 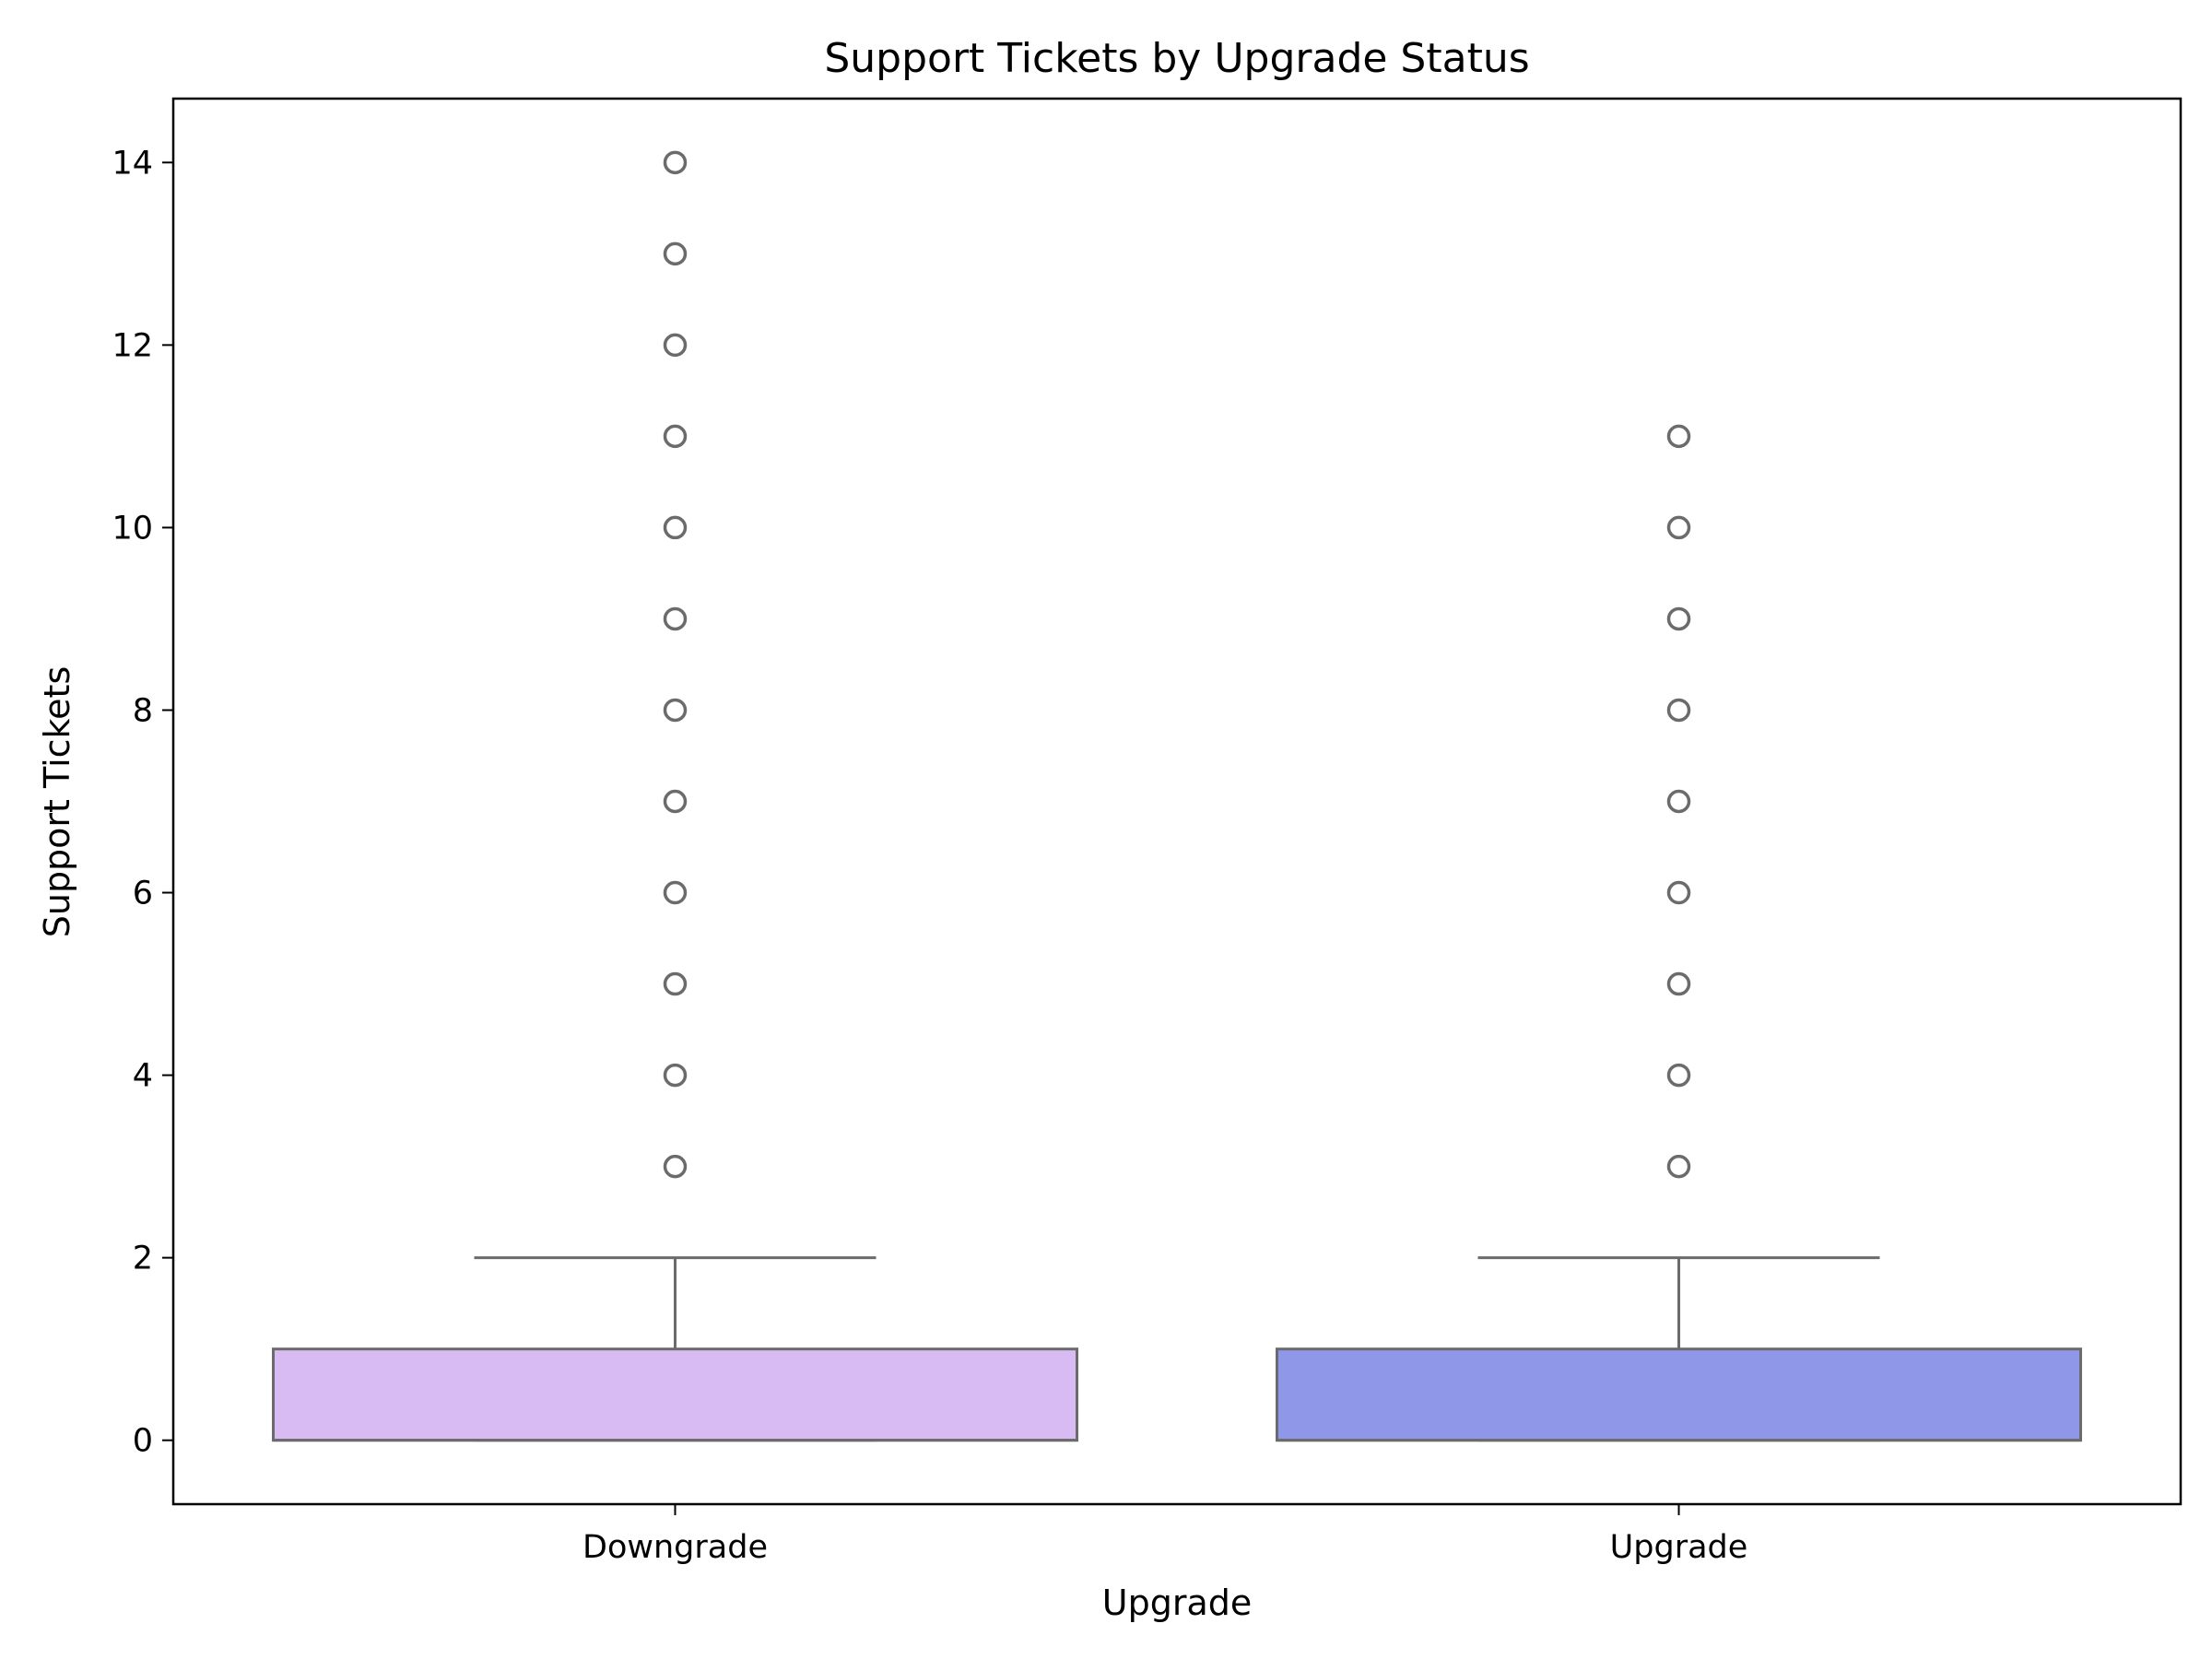 What do you see at coordinates (132, 163) in the screenshot?
I see `y-tick-label: 14` at bounding box center [132, 163].